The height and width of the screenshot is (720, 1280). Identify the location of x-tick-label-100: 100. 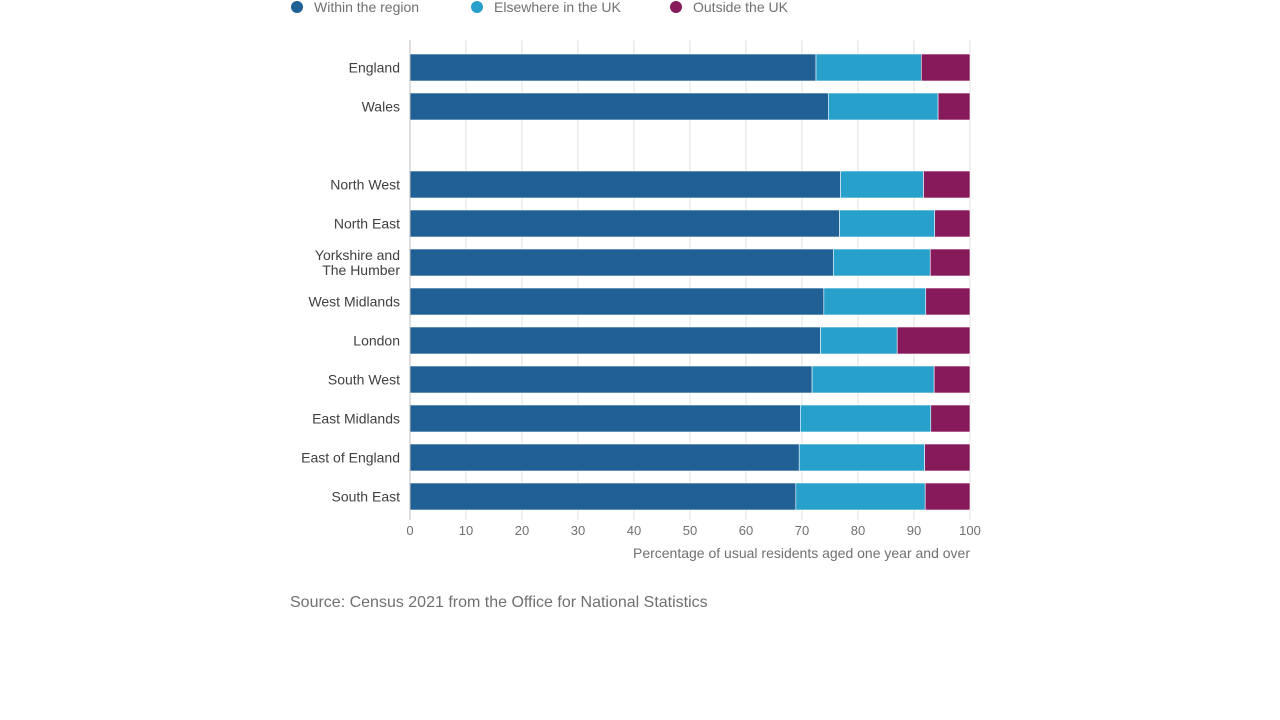
(970, 530).